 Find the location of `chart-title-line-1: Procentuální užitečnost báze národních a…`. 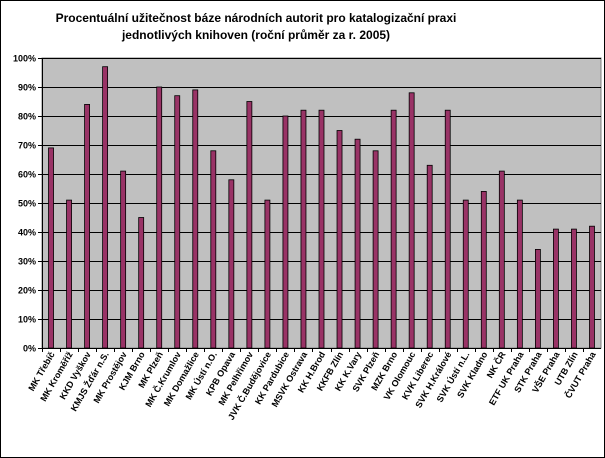

chart-title-line-1: Procentuální užitečnost báze národních a… is located at coordinates (256, 18).